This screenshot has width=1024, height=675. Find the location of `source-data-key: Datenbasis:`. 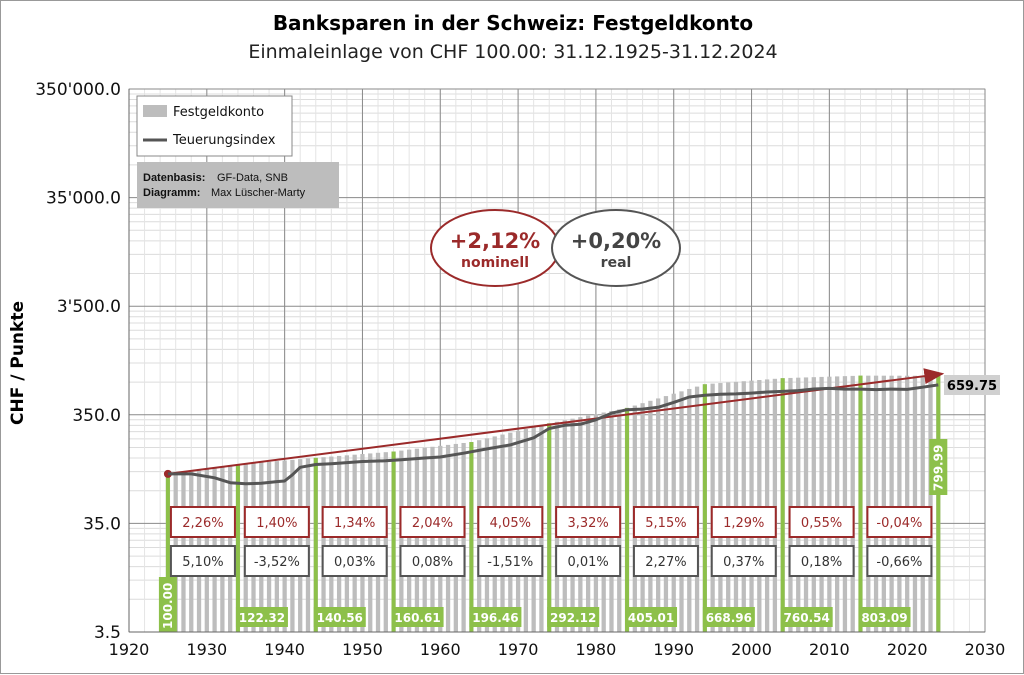

source-data-key: Datenbasis: is located at coordinates (174, 178).